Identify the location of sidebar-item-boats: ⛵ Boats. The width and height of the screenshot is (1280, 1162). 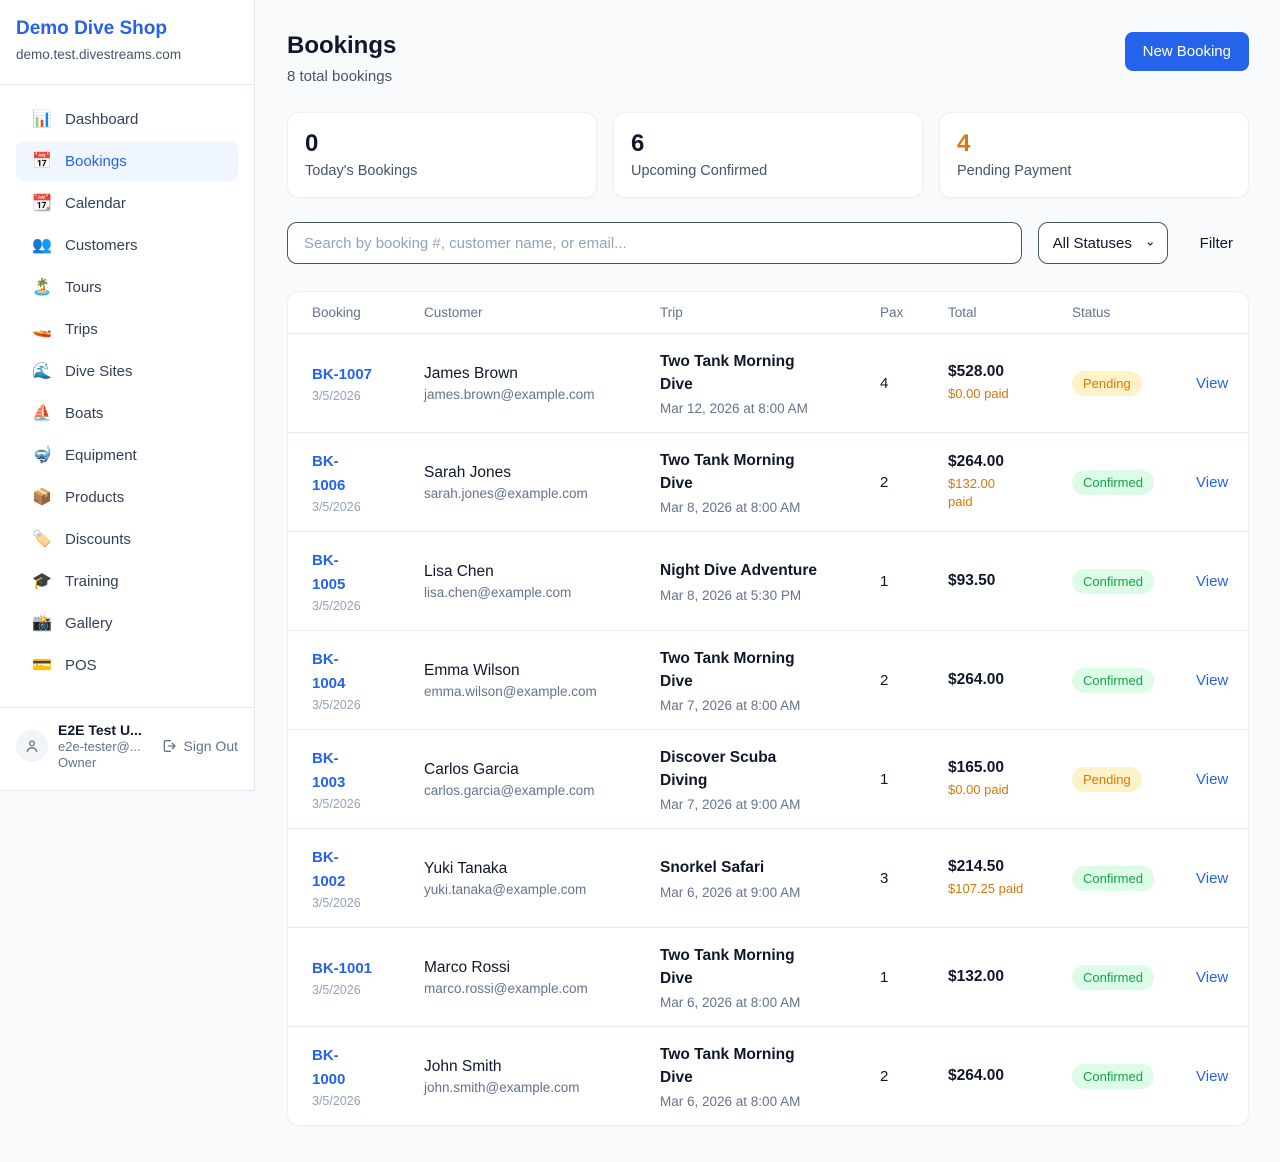
(127, 413).